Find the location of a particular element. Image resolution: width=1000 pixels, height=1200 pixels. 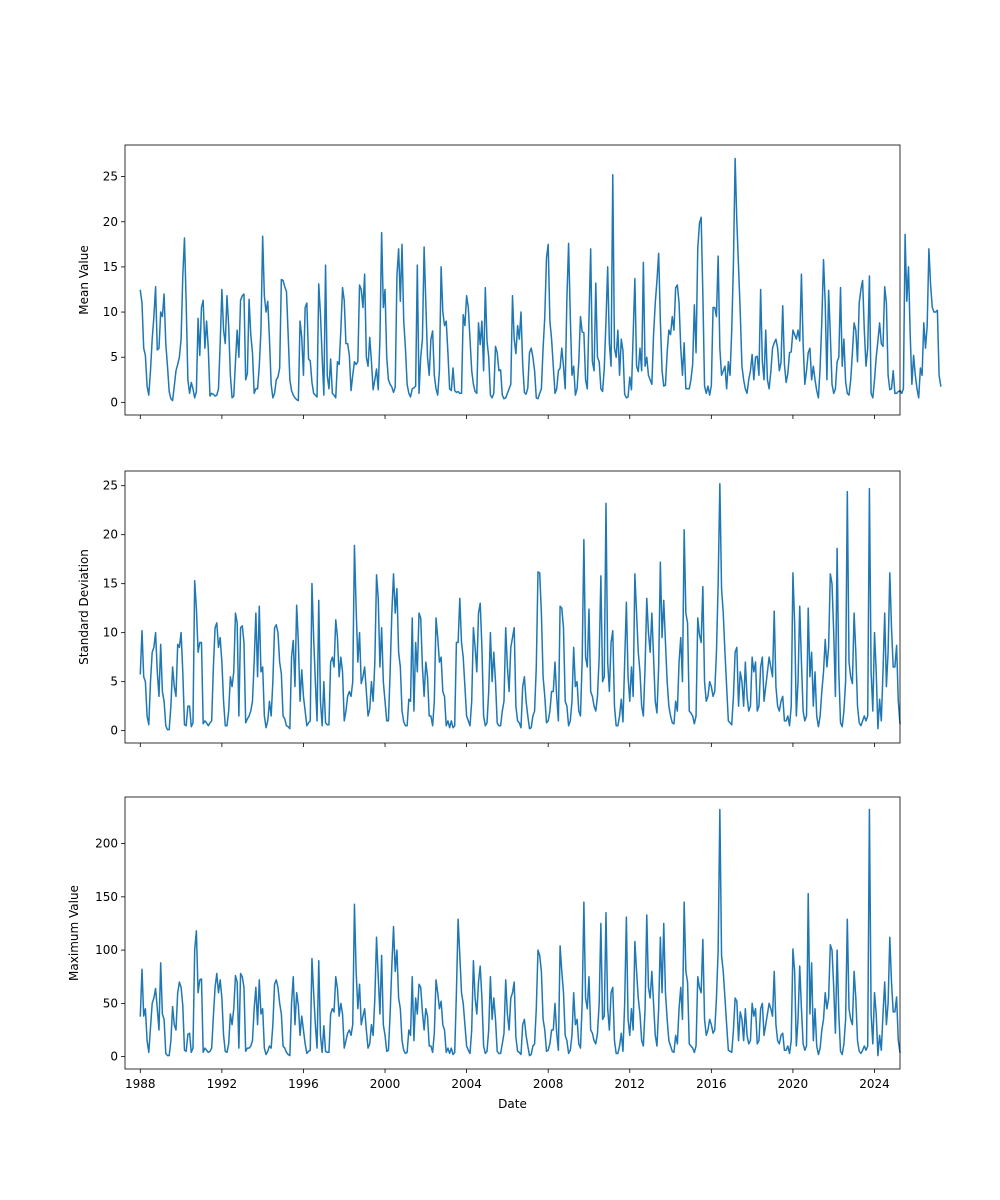

y-axis-label: Standard Deviation is located at coordinates (84, 607).